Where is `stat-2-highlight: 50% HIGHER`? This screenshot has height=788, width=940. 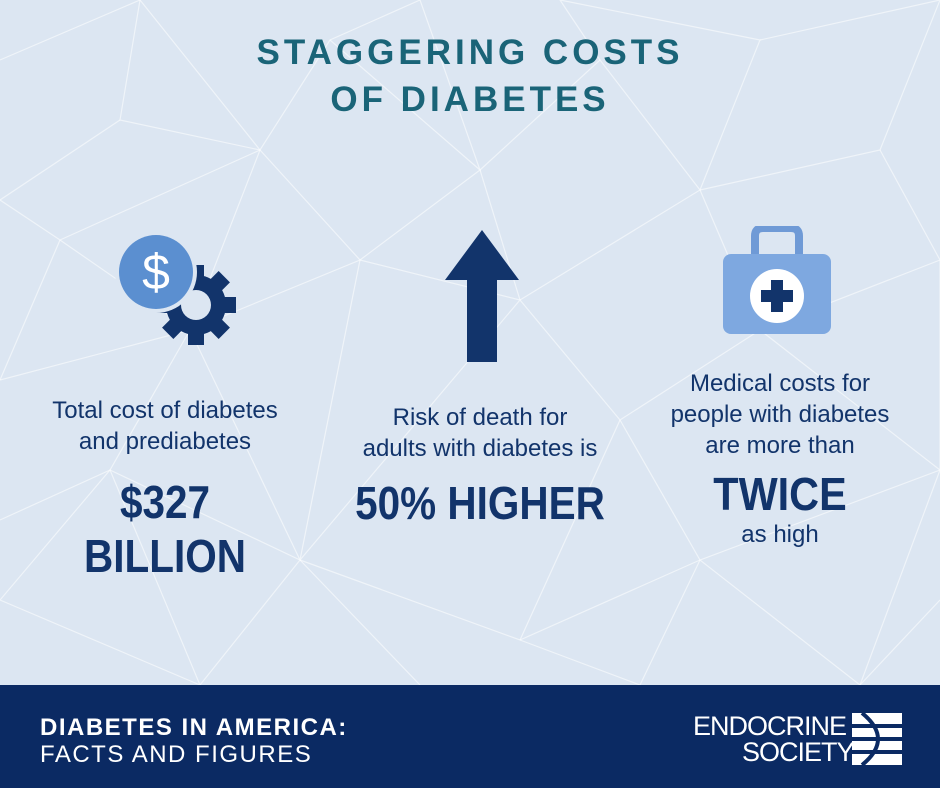
stat-2-highlight: 50% HIGHER is located at coordinates (480, 503).